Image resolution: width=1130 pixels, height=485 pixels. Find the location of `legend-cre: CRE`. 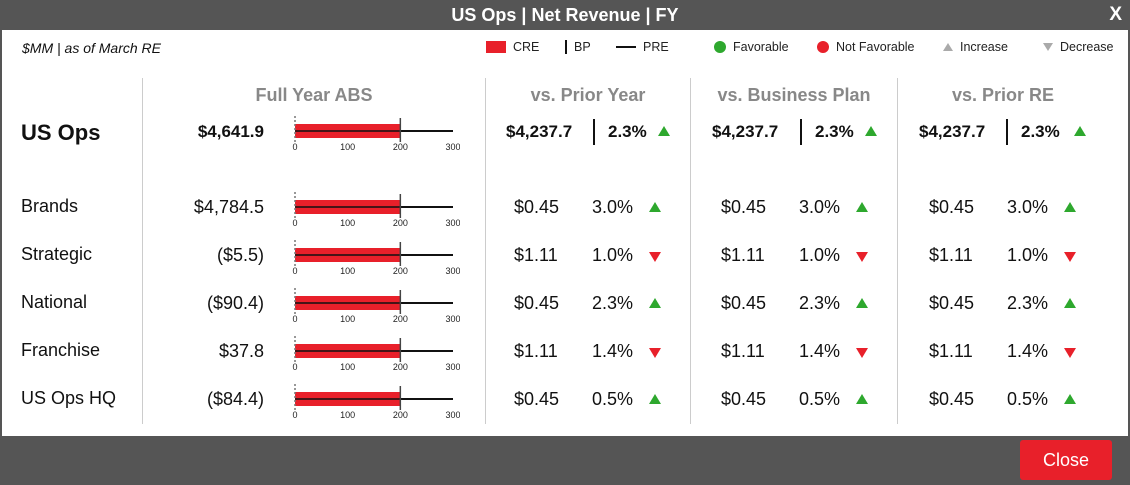

legend-cre: CRE is located at coordinates (512, 47).